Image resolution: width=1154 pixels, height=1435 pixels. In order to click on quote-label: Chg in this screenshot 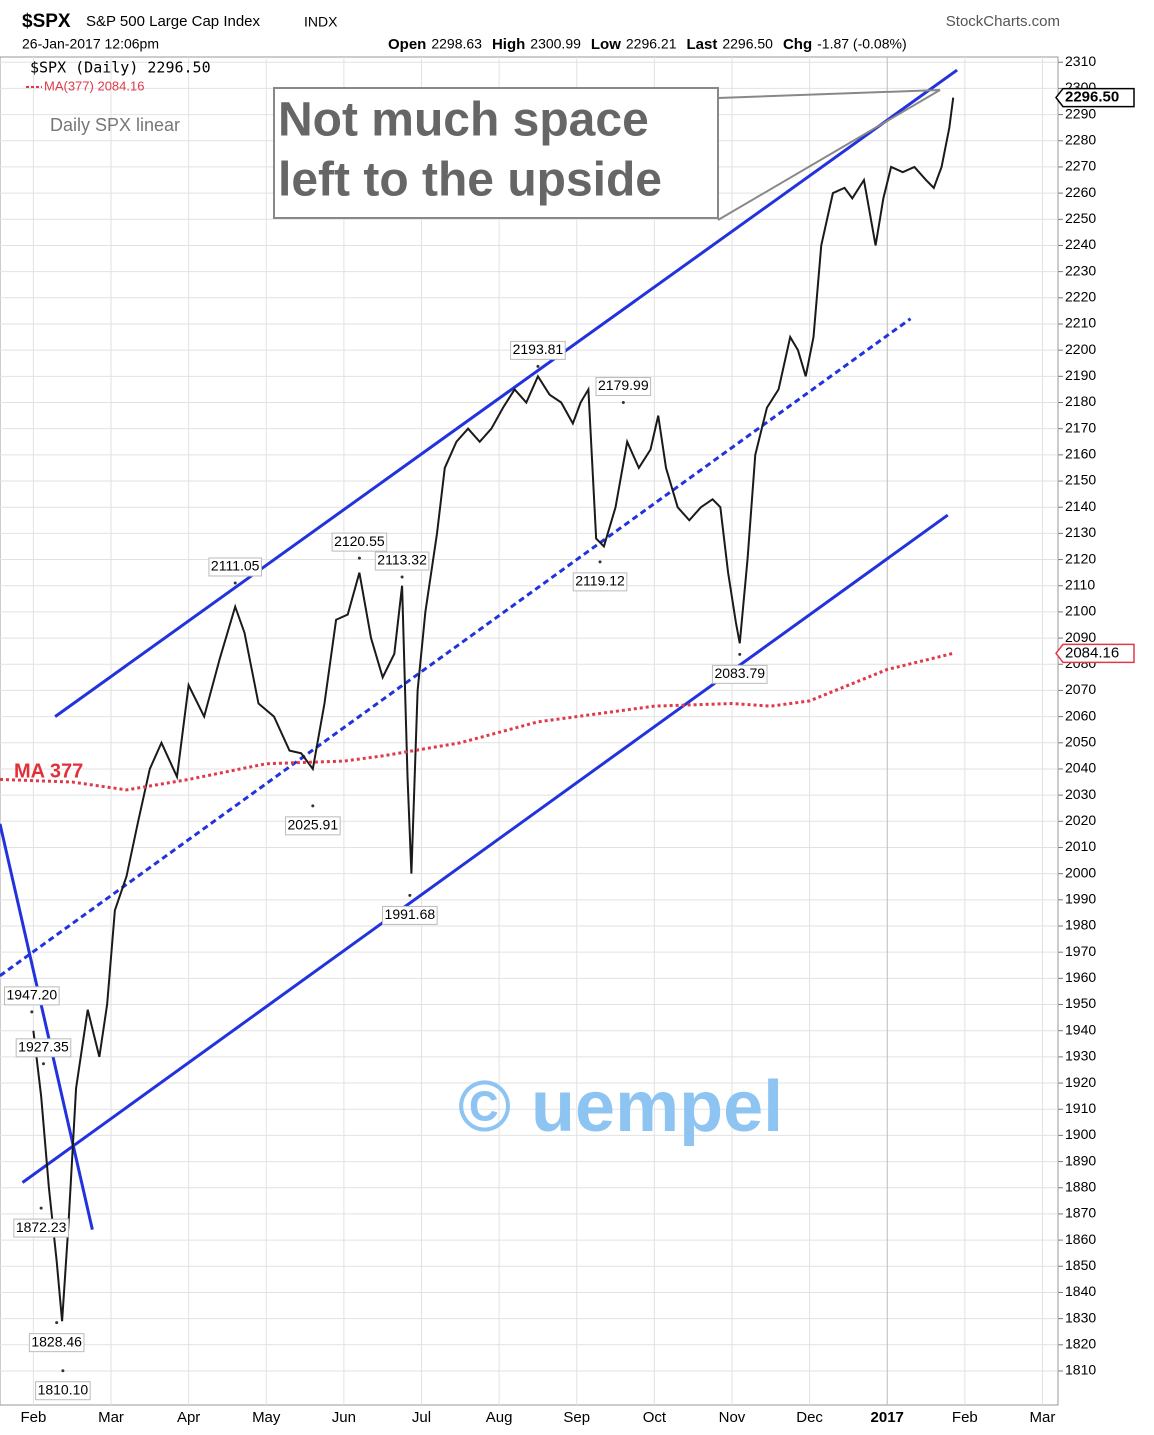, I will do `click(797, 44)`.